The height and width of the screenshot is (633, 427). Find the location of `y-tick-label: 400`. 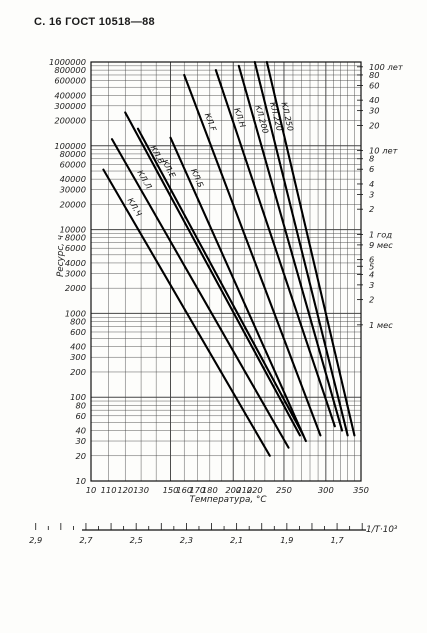

y-tick-label: 400 is located at coordinates (78, 347).